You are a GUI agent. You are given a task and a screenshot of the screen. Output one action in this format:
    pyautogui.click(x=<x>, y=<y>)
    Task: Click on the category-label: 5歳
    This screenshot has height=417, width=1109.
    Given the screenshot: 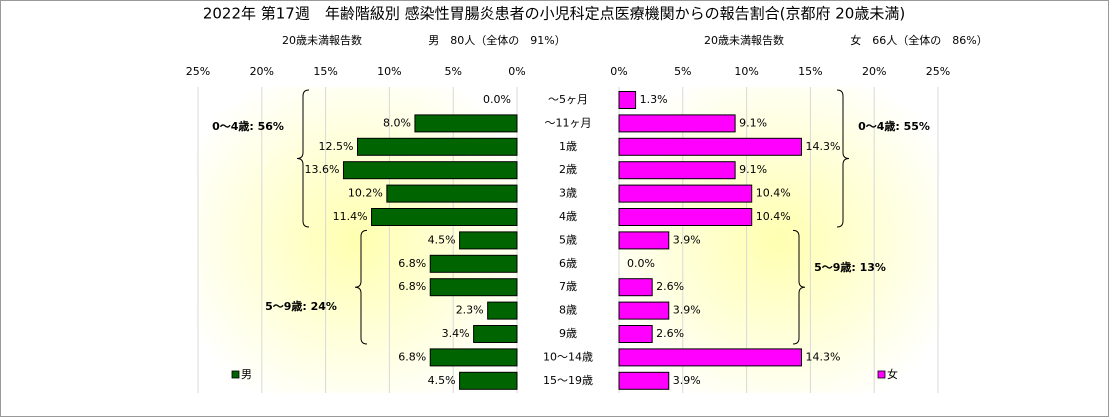 What is the action you would take?
    pyautogui.click(x=568, y=239)
    